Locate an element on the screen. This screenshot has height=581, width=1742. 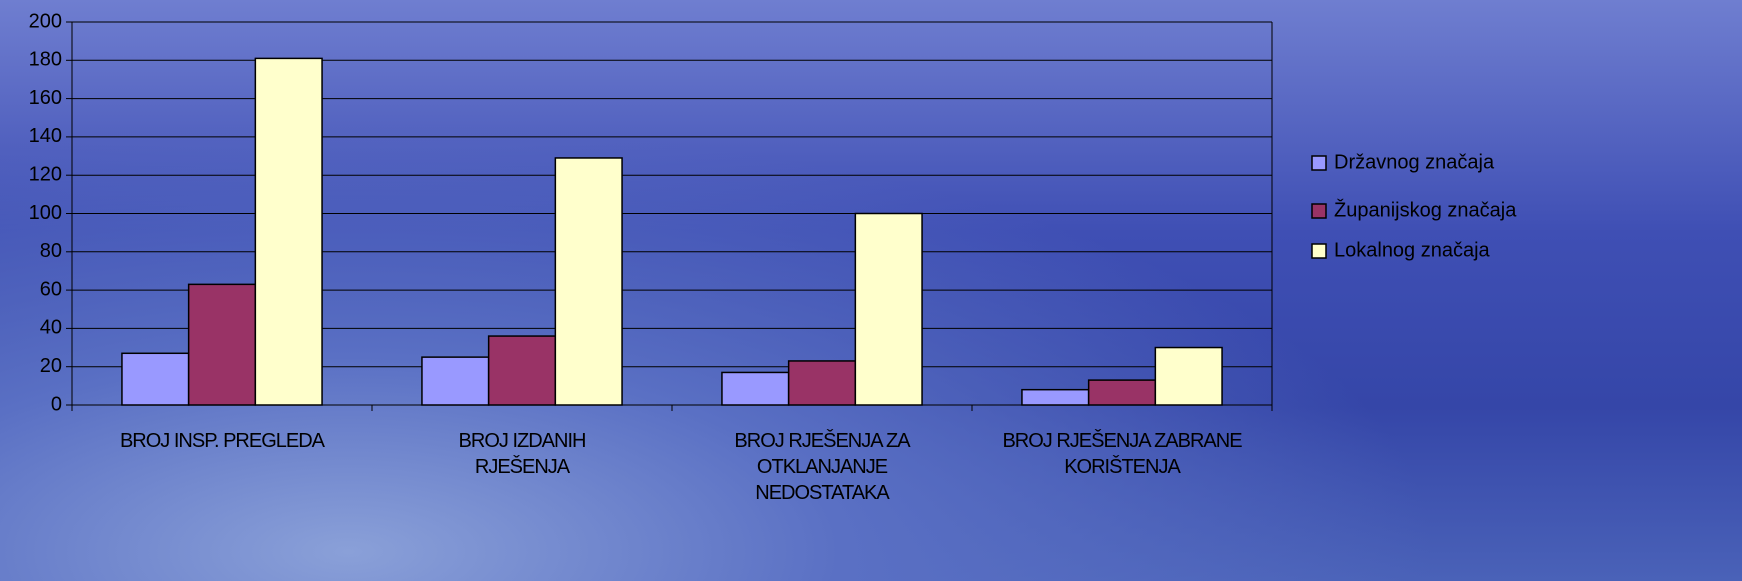
y-tick-label: 60 is located at coordinates (51, 289).